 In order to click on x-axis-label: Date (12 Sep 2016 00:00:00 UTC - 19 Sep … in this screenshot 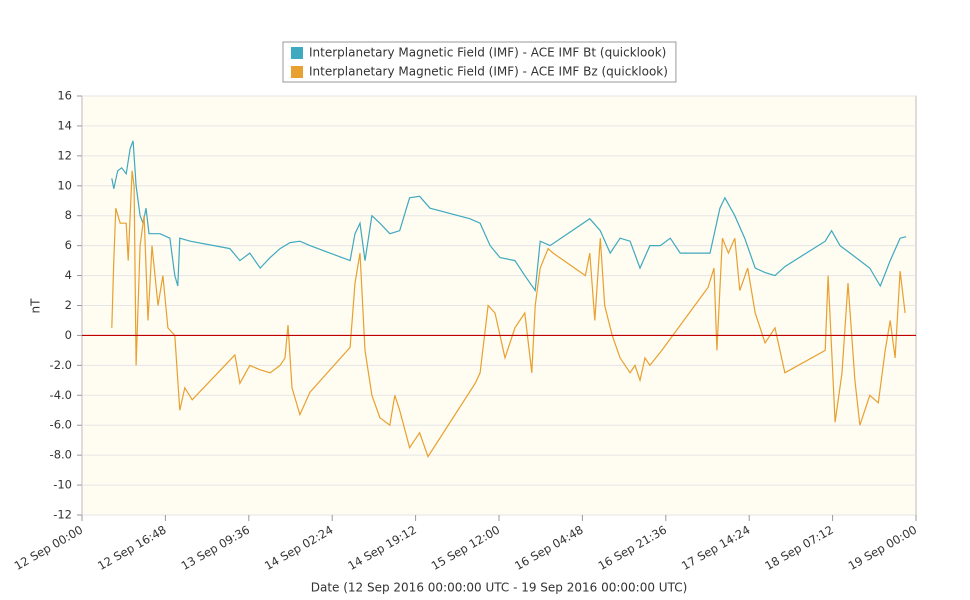, I will do `click(499, 588)`.